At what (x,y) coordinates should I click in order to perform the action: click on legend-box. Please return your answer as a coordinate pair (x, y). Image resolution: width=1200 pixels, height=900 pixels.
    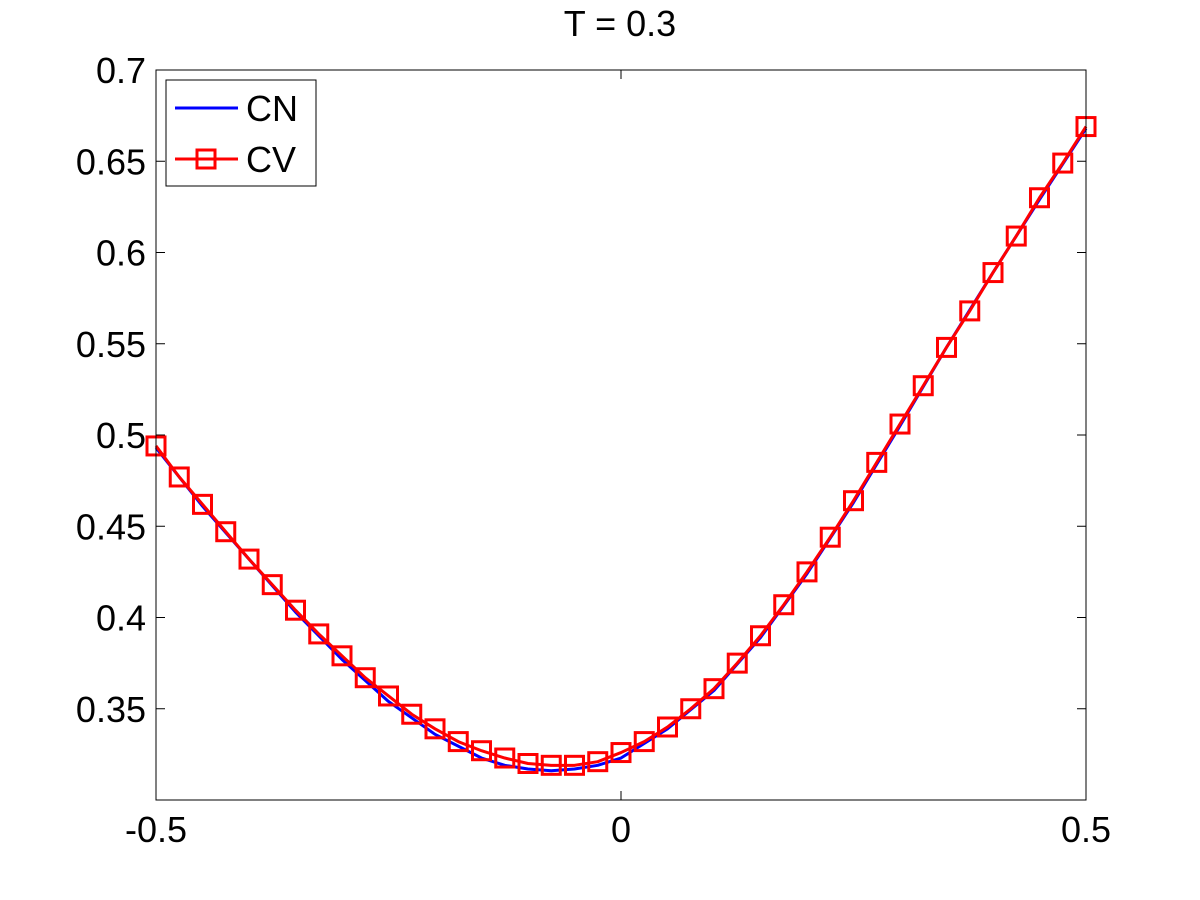
    Looking at the image, I should click on (241, 133).